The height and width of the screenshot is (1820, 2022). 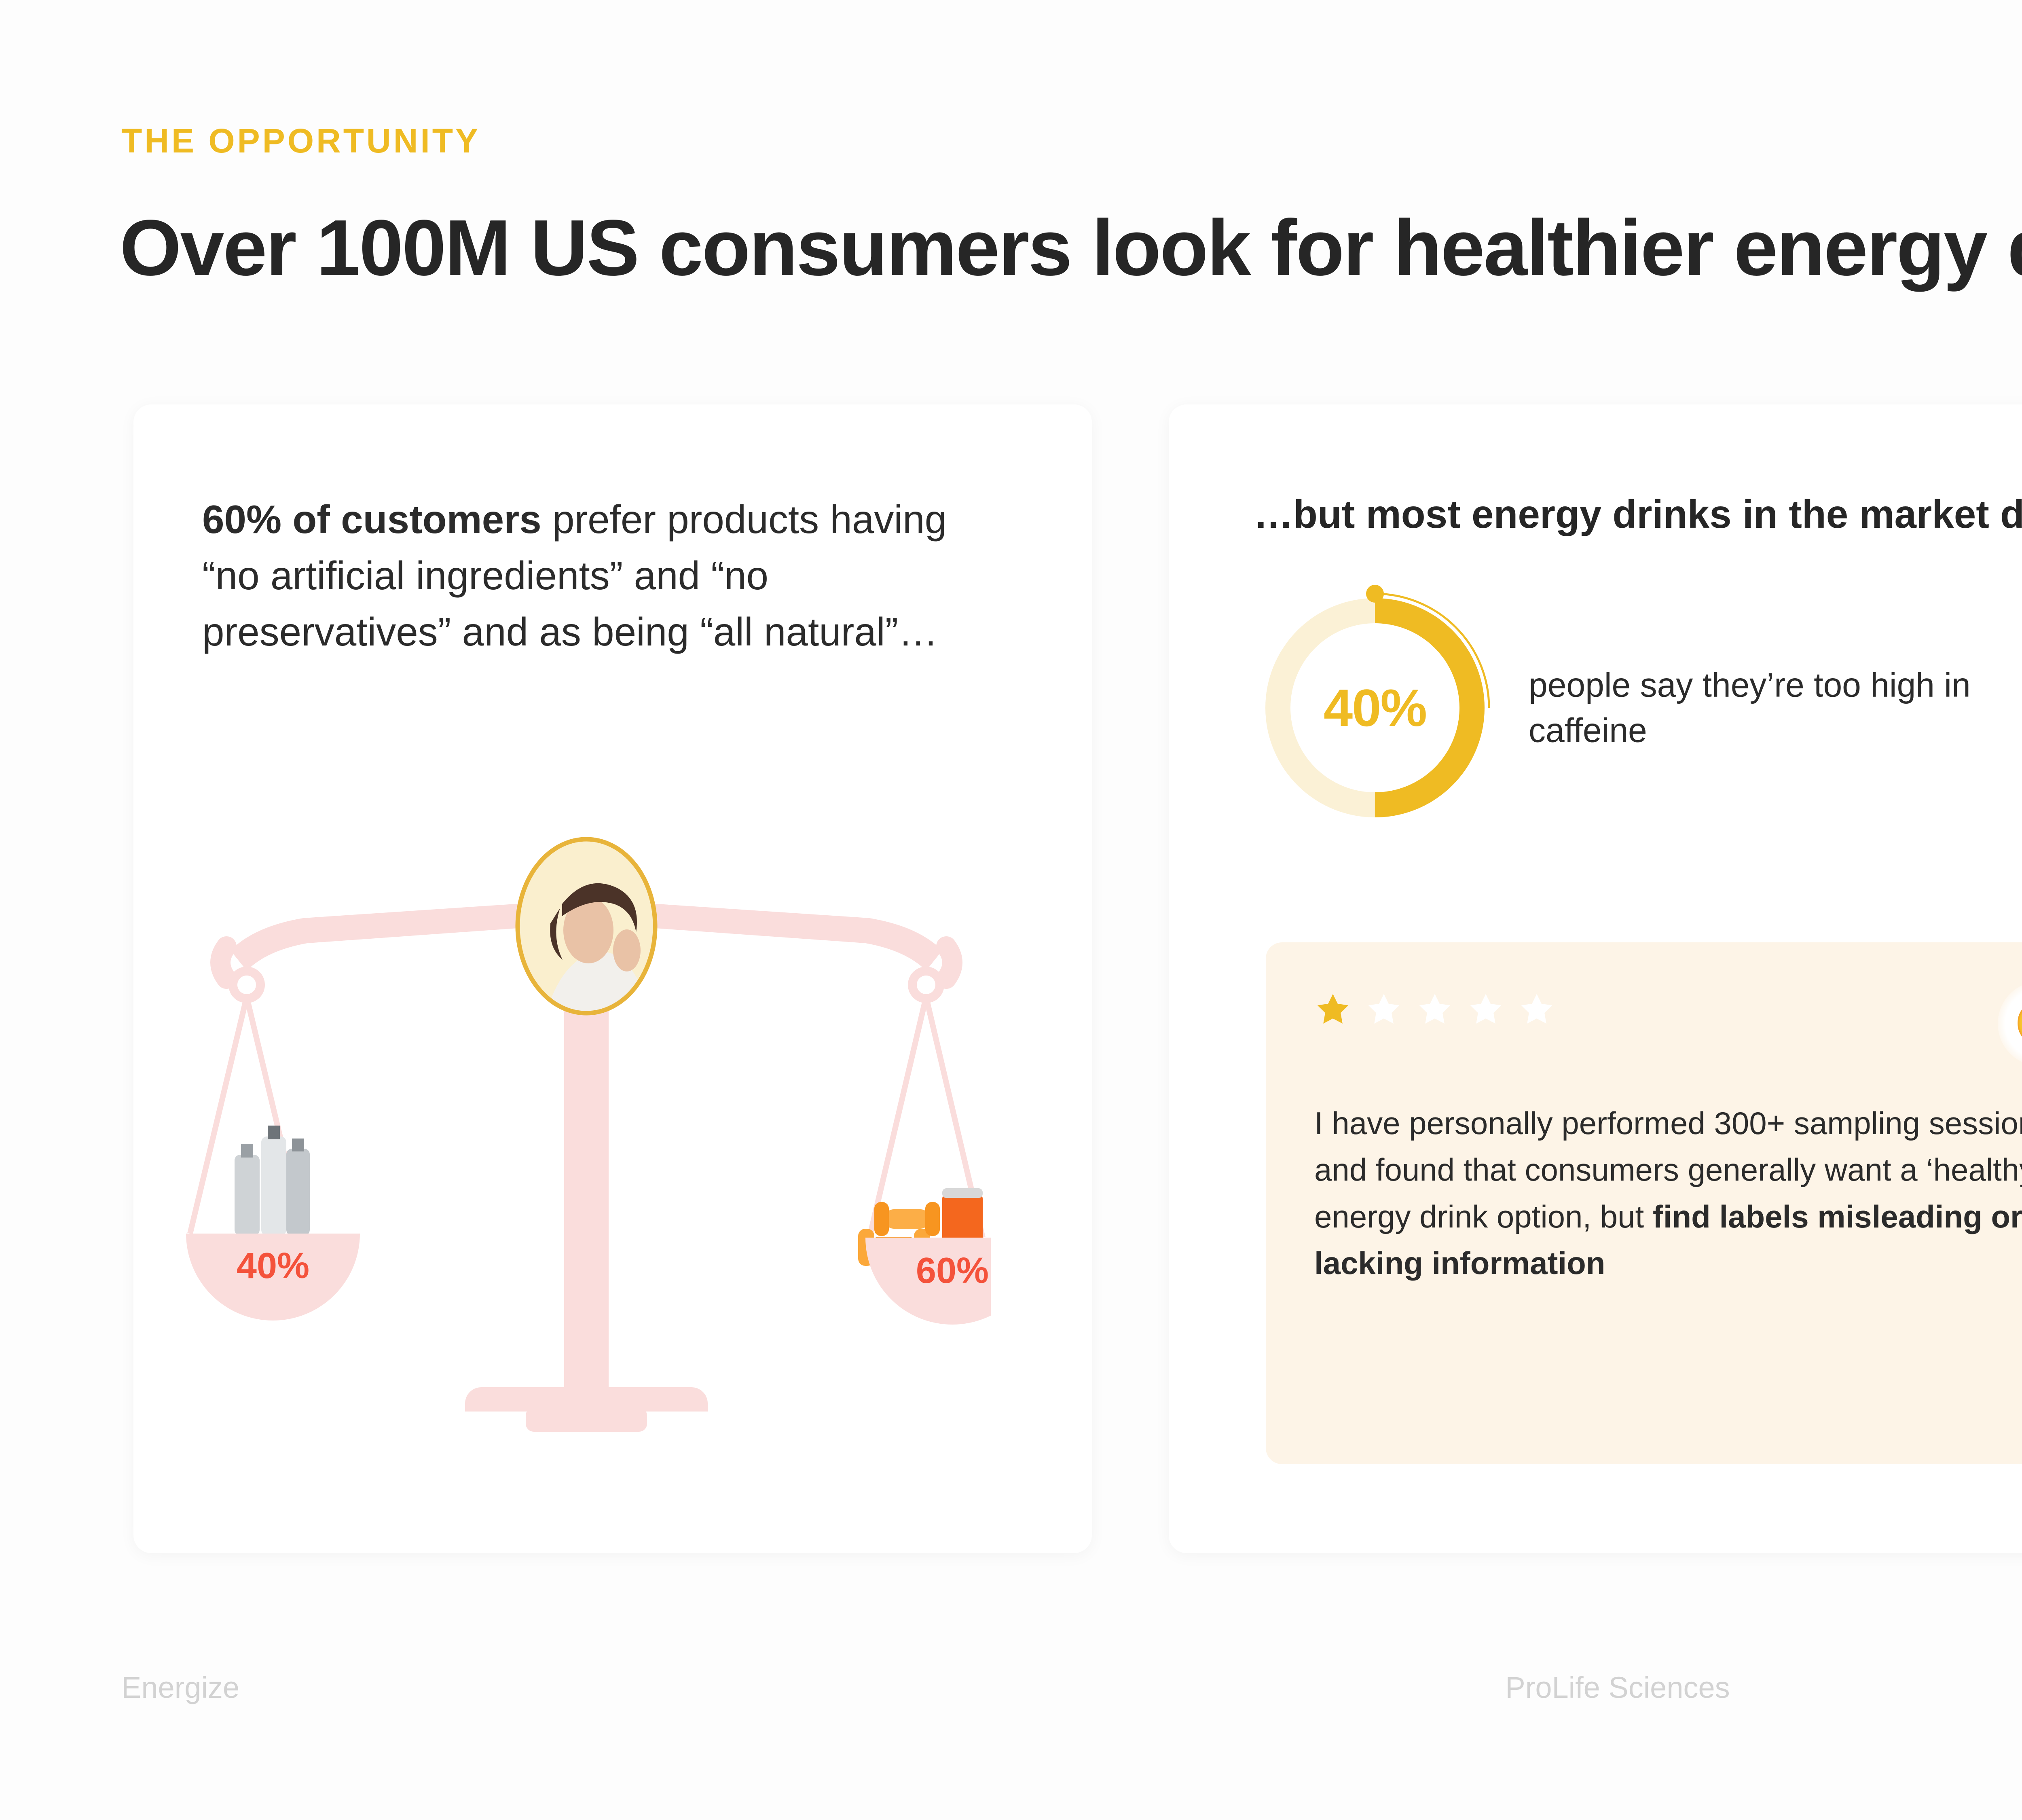 What do you see at coordinates (272, 1181) in the screenshot?
I see `scale-left-items` at bounding box center [272, 1181].